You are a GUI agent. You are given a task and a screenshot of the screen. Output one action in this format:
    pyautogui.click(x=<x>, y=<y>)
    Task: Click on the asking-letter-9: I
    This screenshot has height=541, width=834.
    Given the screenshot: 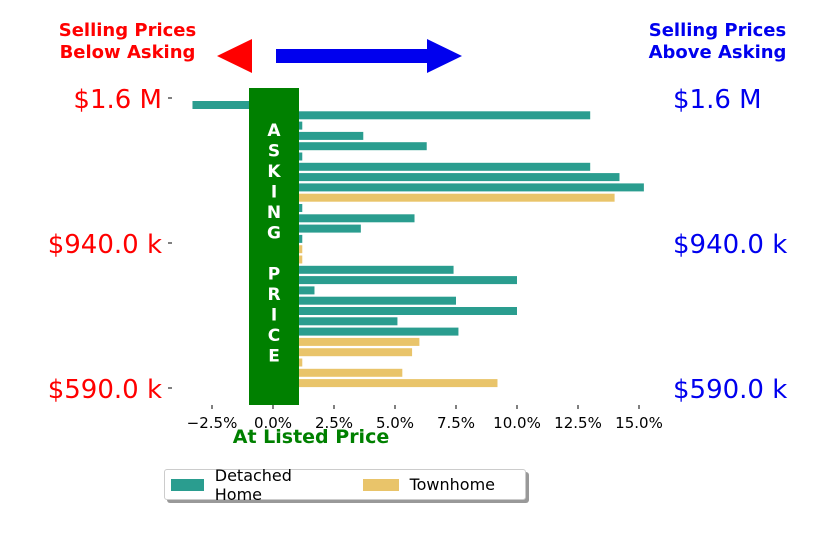 What is the action you would take?
    pyautogui.click(x=274, y=316)
    